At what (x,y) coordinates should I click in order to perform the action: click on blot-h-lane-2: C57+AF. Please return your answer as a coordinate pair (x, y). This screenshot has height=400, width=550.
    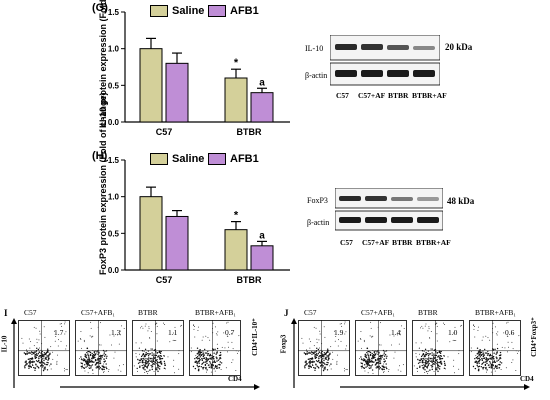
    Looking at the image, I should click on (376, 242).